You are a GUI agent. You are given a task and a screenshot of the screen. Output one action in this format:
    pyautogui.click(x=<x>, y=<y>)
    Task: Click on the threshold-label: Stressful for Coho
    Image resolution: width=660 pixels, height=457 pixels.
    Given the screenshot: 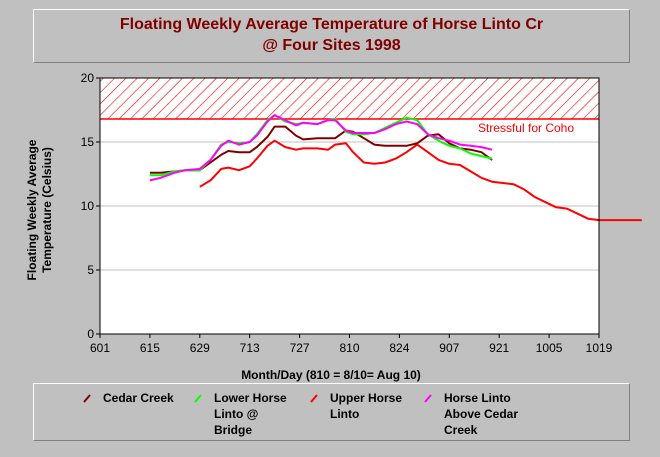 What is the action you would take?
    pyautogui.click(x=526, y=128)
    